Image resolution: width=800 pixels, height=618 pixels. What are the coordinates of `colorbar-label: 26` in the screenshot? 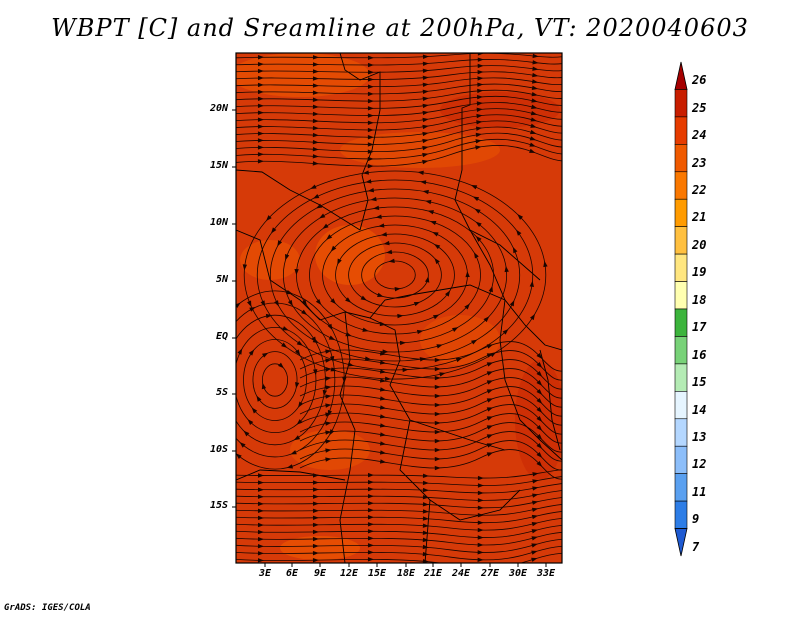 It's located at (699, 80).